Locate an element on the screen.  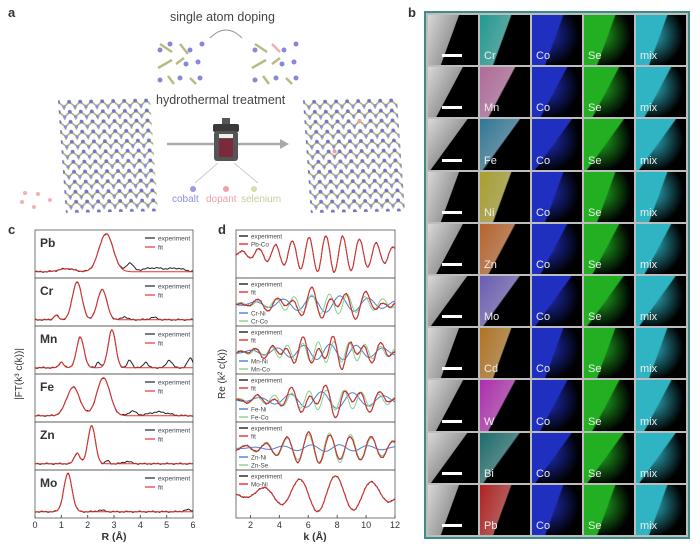
x-tick-label: 8 is located at coordinates (337, 525).